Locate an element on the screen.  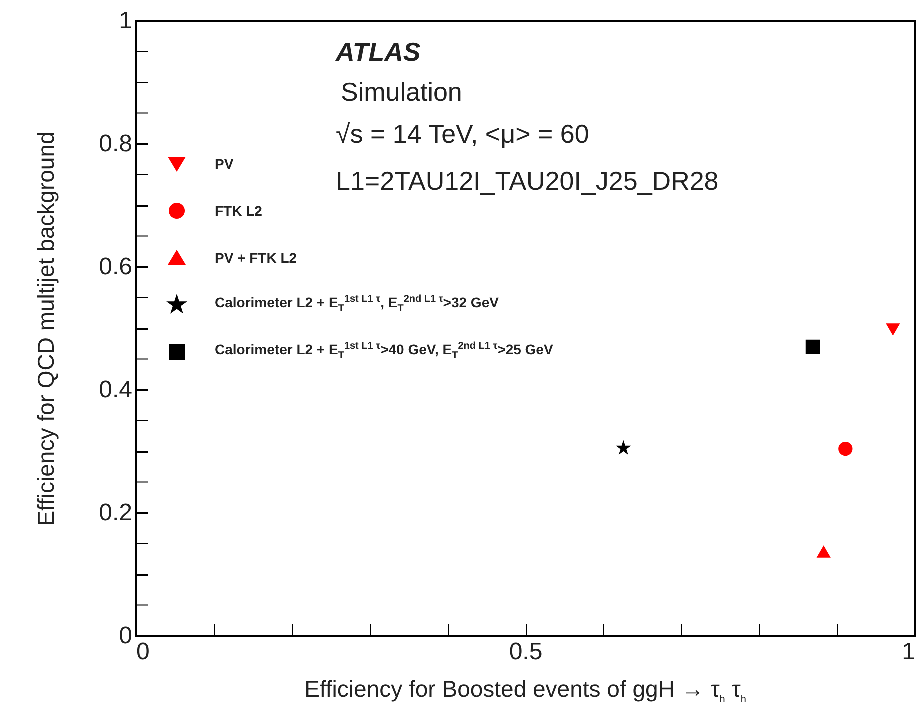
y-tick-label: 1 is located at coordinates (125, 21).